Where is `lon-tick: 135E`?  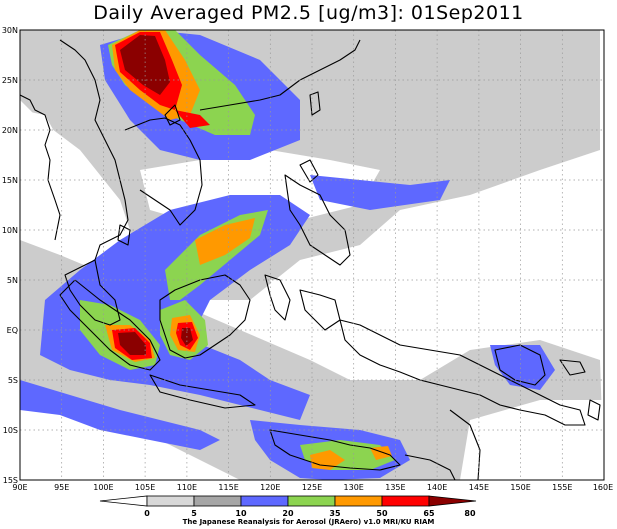 lon-tick: 135E is located at coordinates (395, 487).